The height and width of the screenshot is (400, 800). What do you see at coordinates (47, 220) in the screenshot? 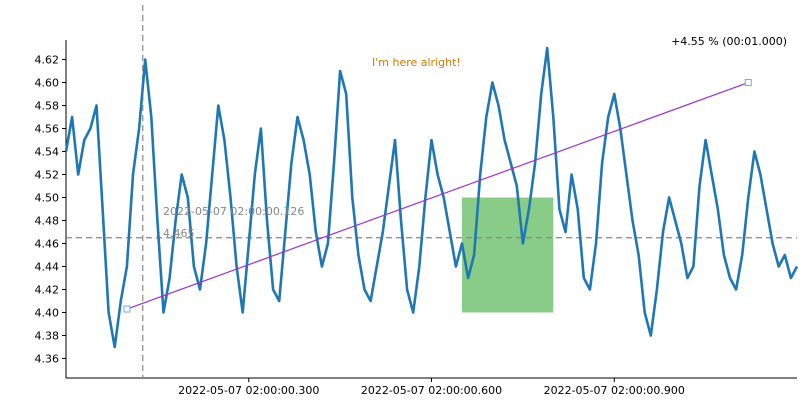
I see `y-tick-label: 4.48` at bounding box center [47, 220].